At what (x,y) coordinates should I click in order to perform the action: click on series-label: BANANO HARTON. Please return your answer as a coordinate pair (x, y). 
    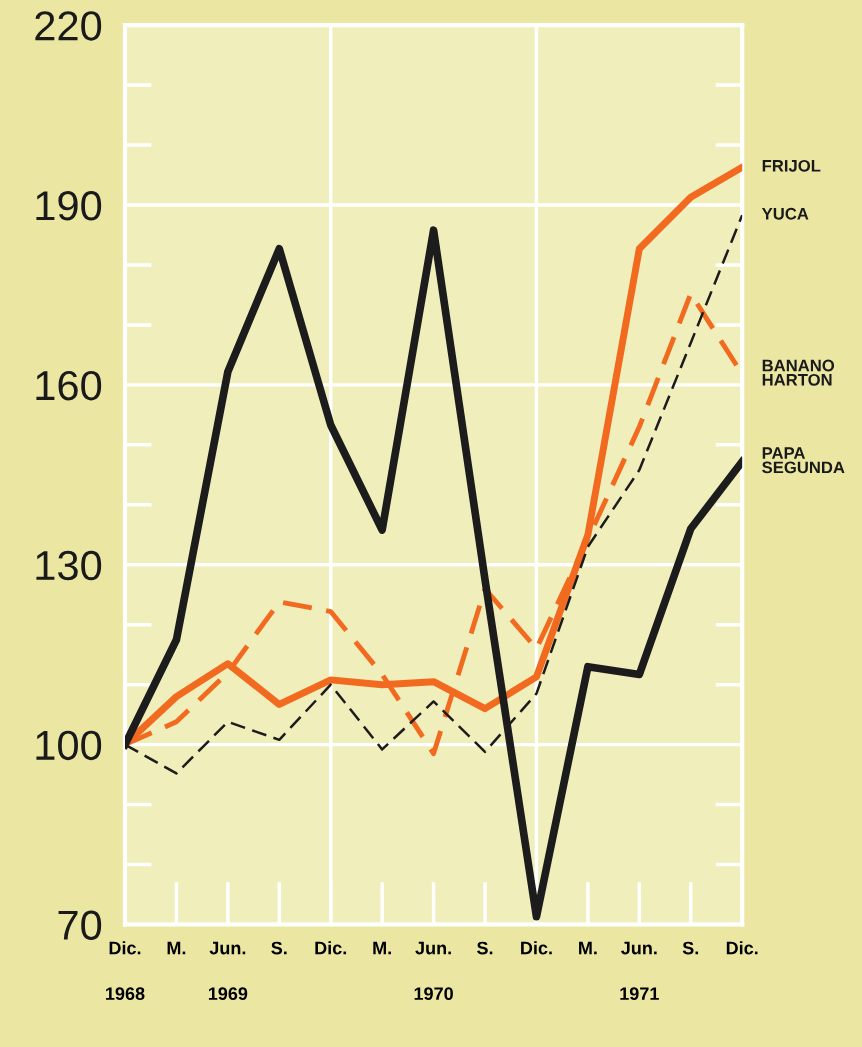
    Looking at the image, I should click on (798, 372).